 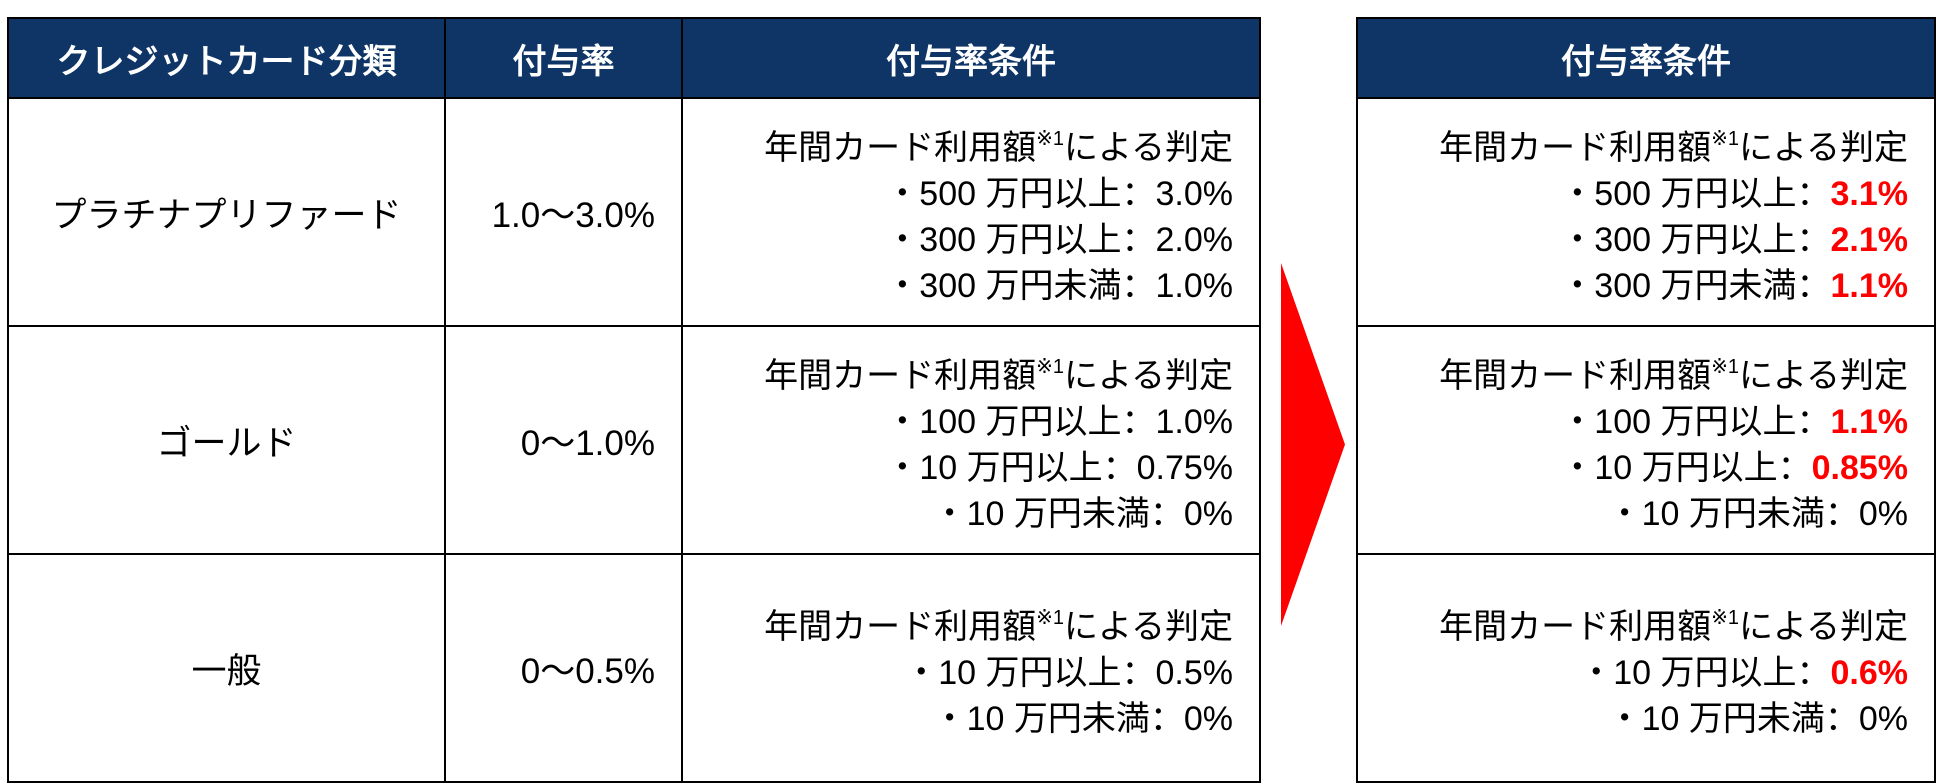 I want to click on new-rate-value: 3.1%, so click(x=1869, y=193).